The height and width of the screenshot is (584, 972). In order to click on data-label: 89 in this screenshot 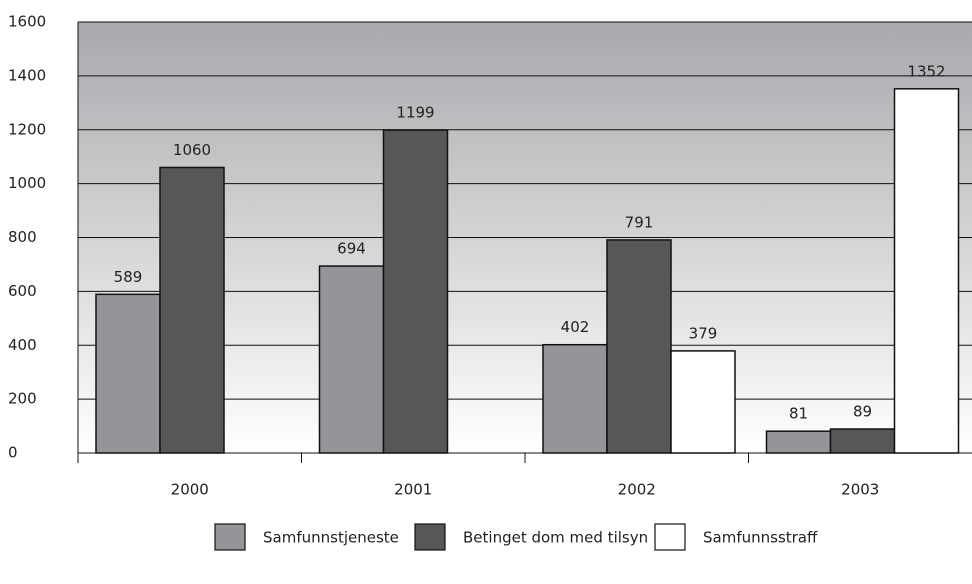, I will do `click(862, 412)`.